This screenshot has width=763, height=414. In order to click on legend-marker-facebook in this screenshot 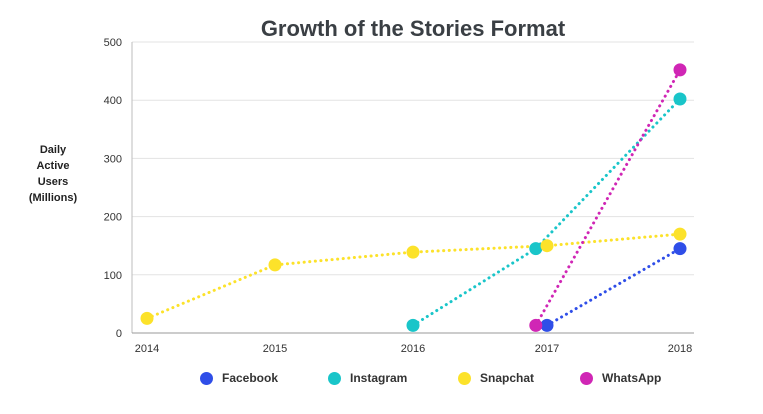, I will do `click(206, 378)`.